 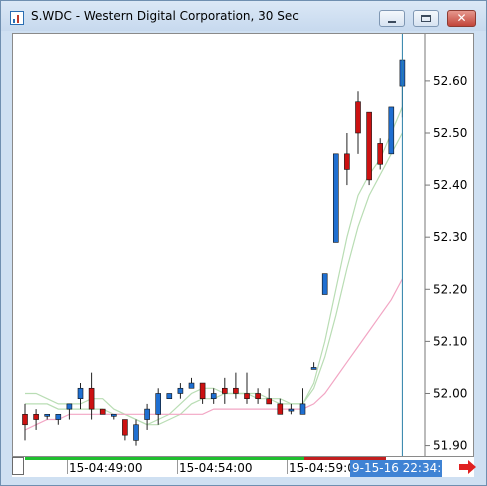 I want to click on after-hours-session-bar, so click(x=345, y=458).